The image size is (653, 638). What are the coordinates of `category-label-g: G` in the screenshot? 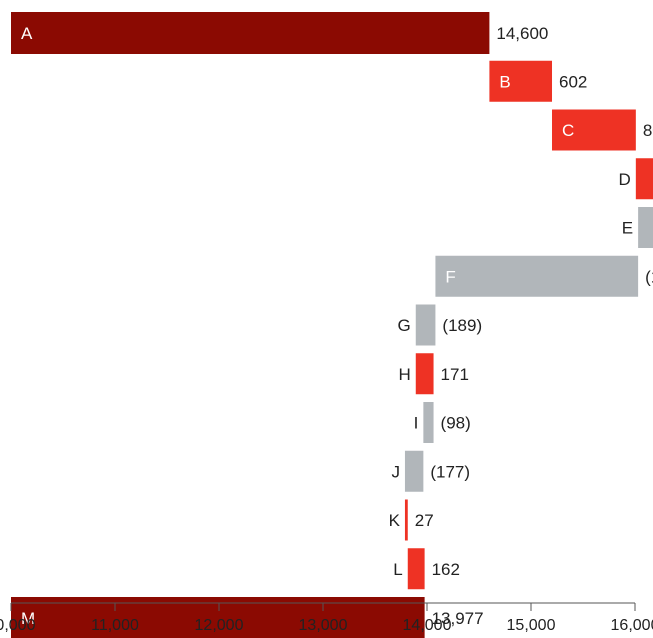 It's located at (404, 325).